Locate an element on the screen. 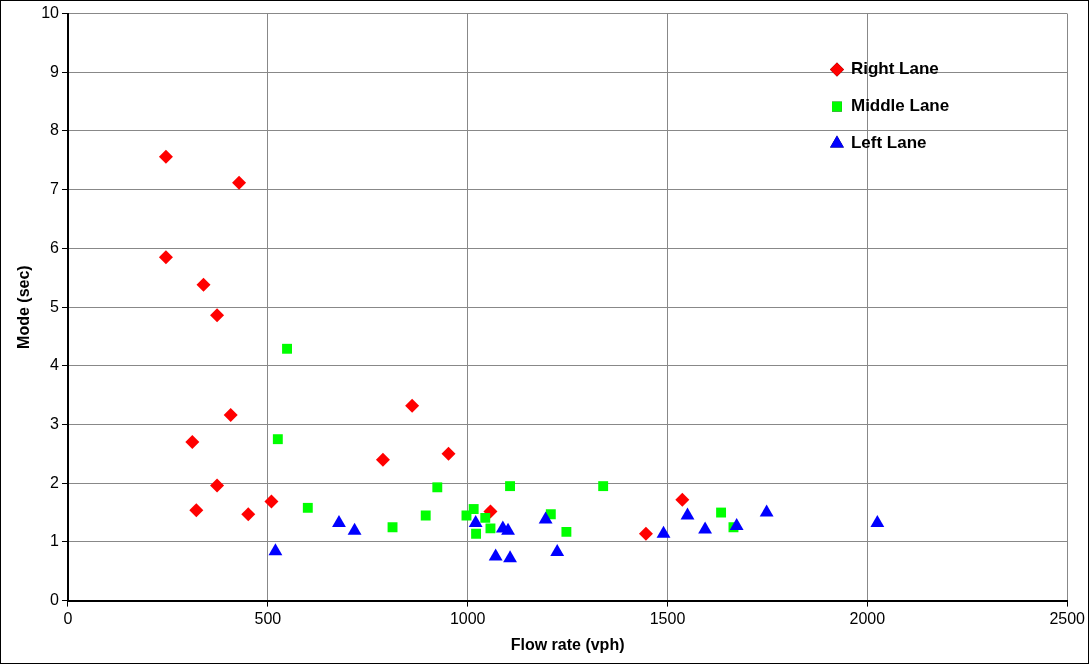 This screenshot has height=664, width=1089. y-tick-label: 7 is located at coordinates (55, 189).